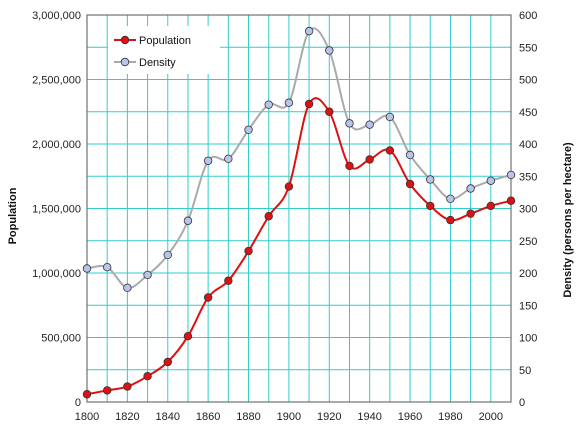 Image resolution: width=588 pixels, height=438 pixels. I want to click on y-right-tick-label: 50, so click(525, 371).